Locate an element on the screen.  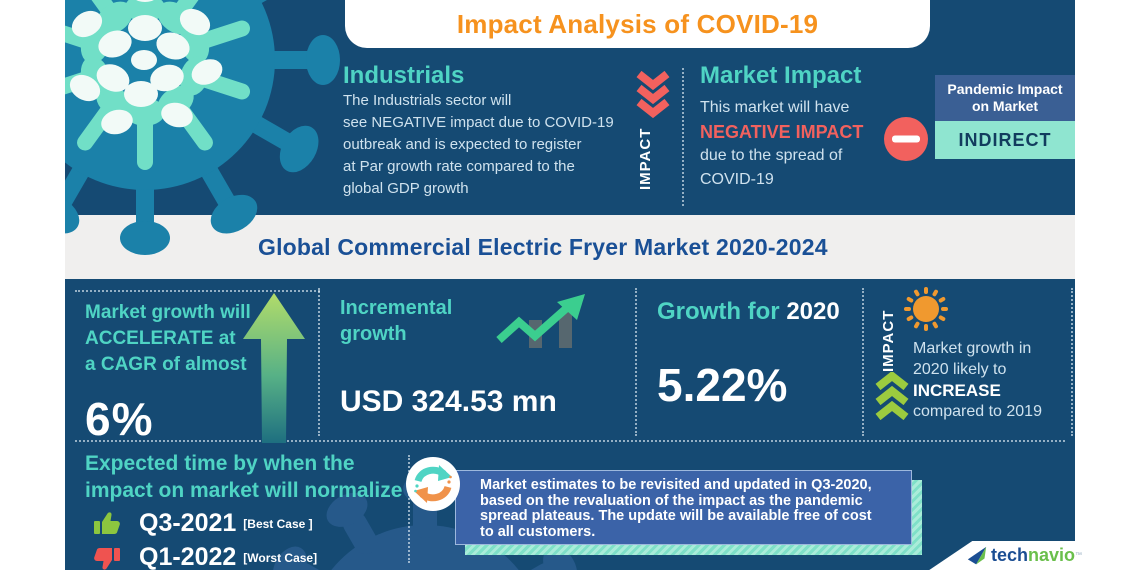
arrow-up-icon is located at coordinates (274, 368).